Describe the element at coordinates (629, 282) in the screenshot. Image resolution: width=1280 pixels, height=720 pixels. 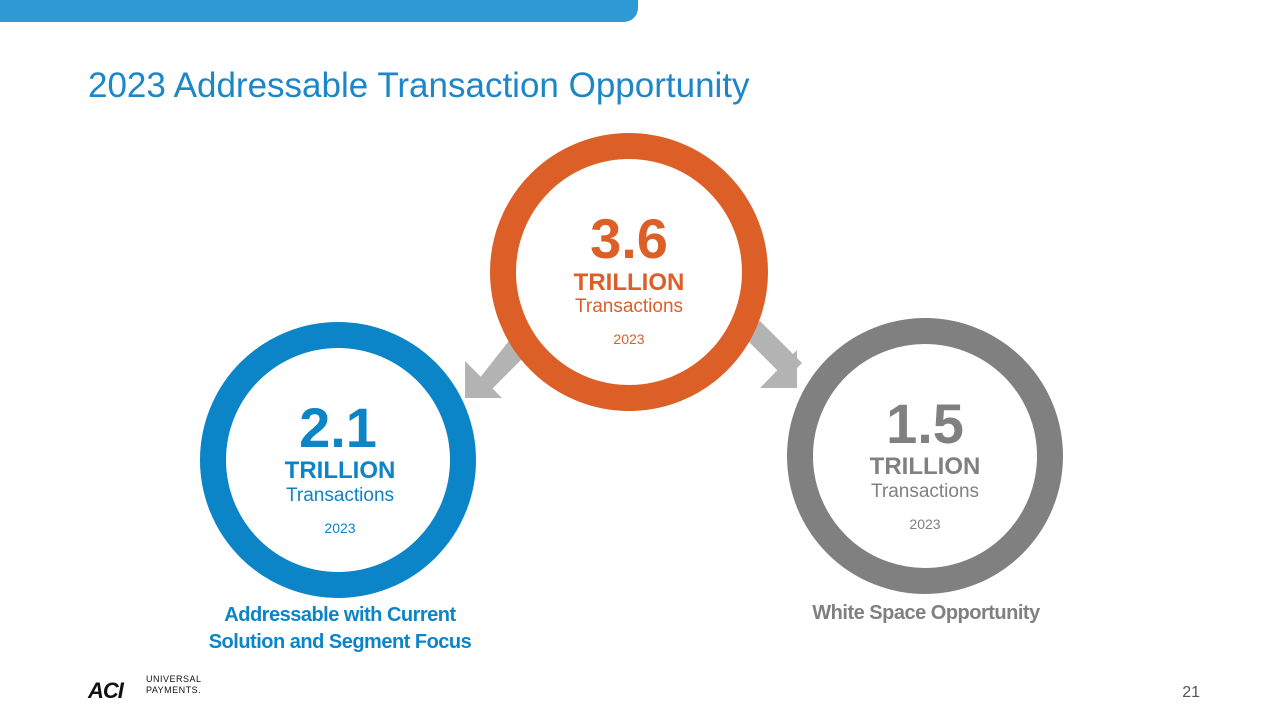
I see `total-unit: TRILLION` at that location.